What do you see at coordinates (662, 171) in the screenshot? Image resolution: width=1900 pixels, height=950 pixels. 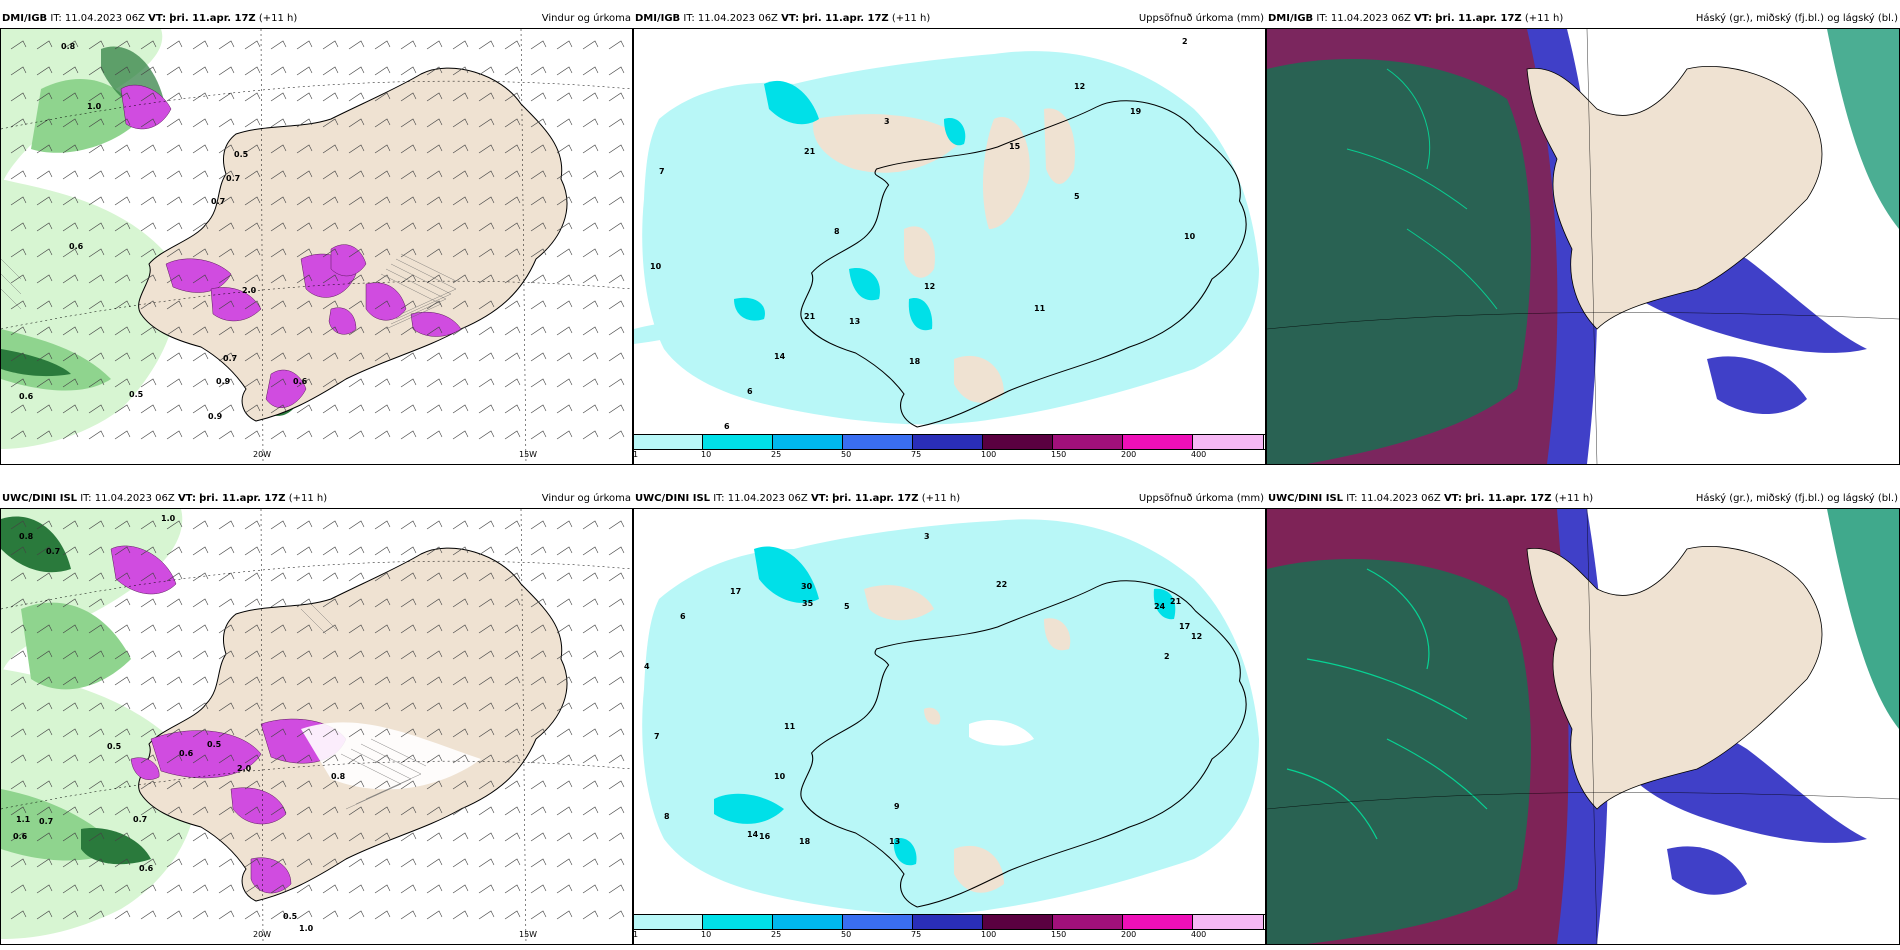 I see `svg-text: 7` at bounding box center [662, 171].